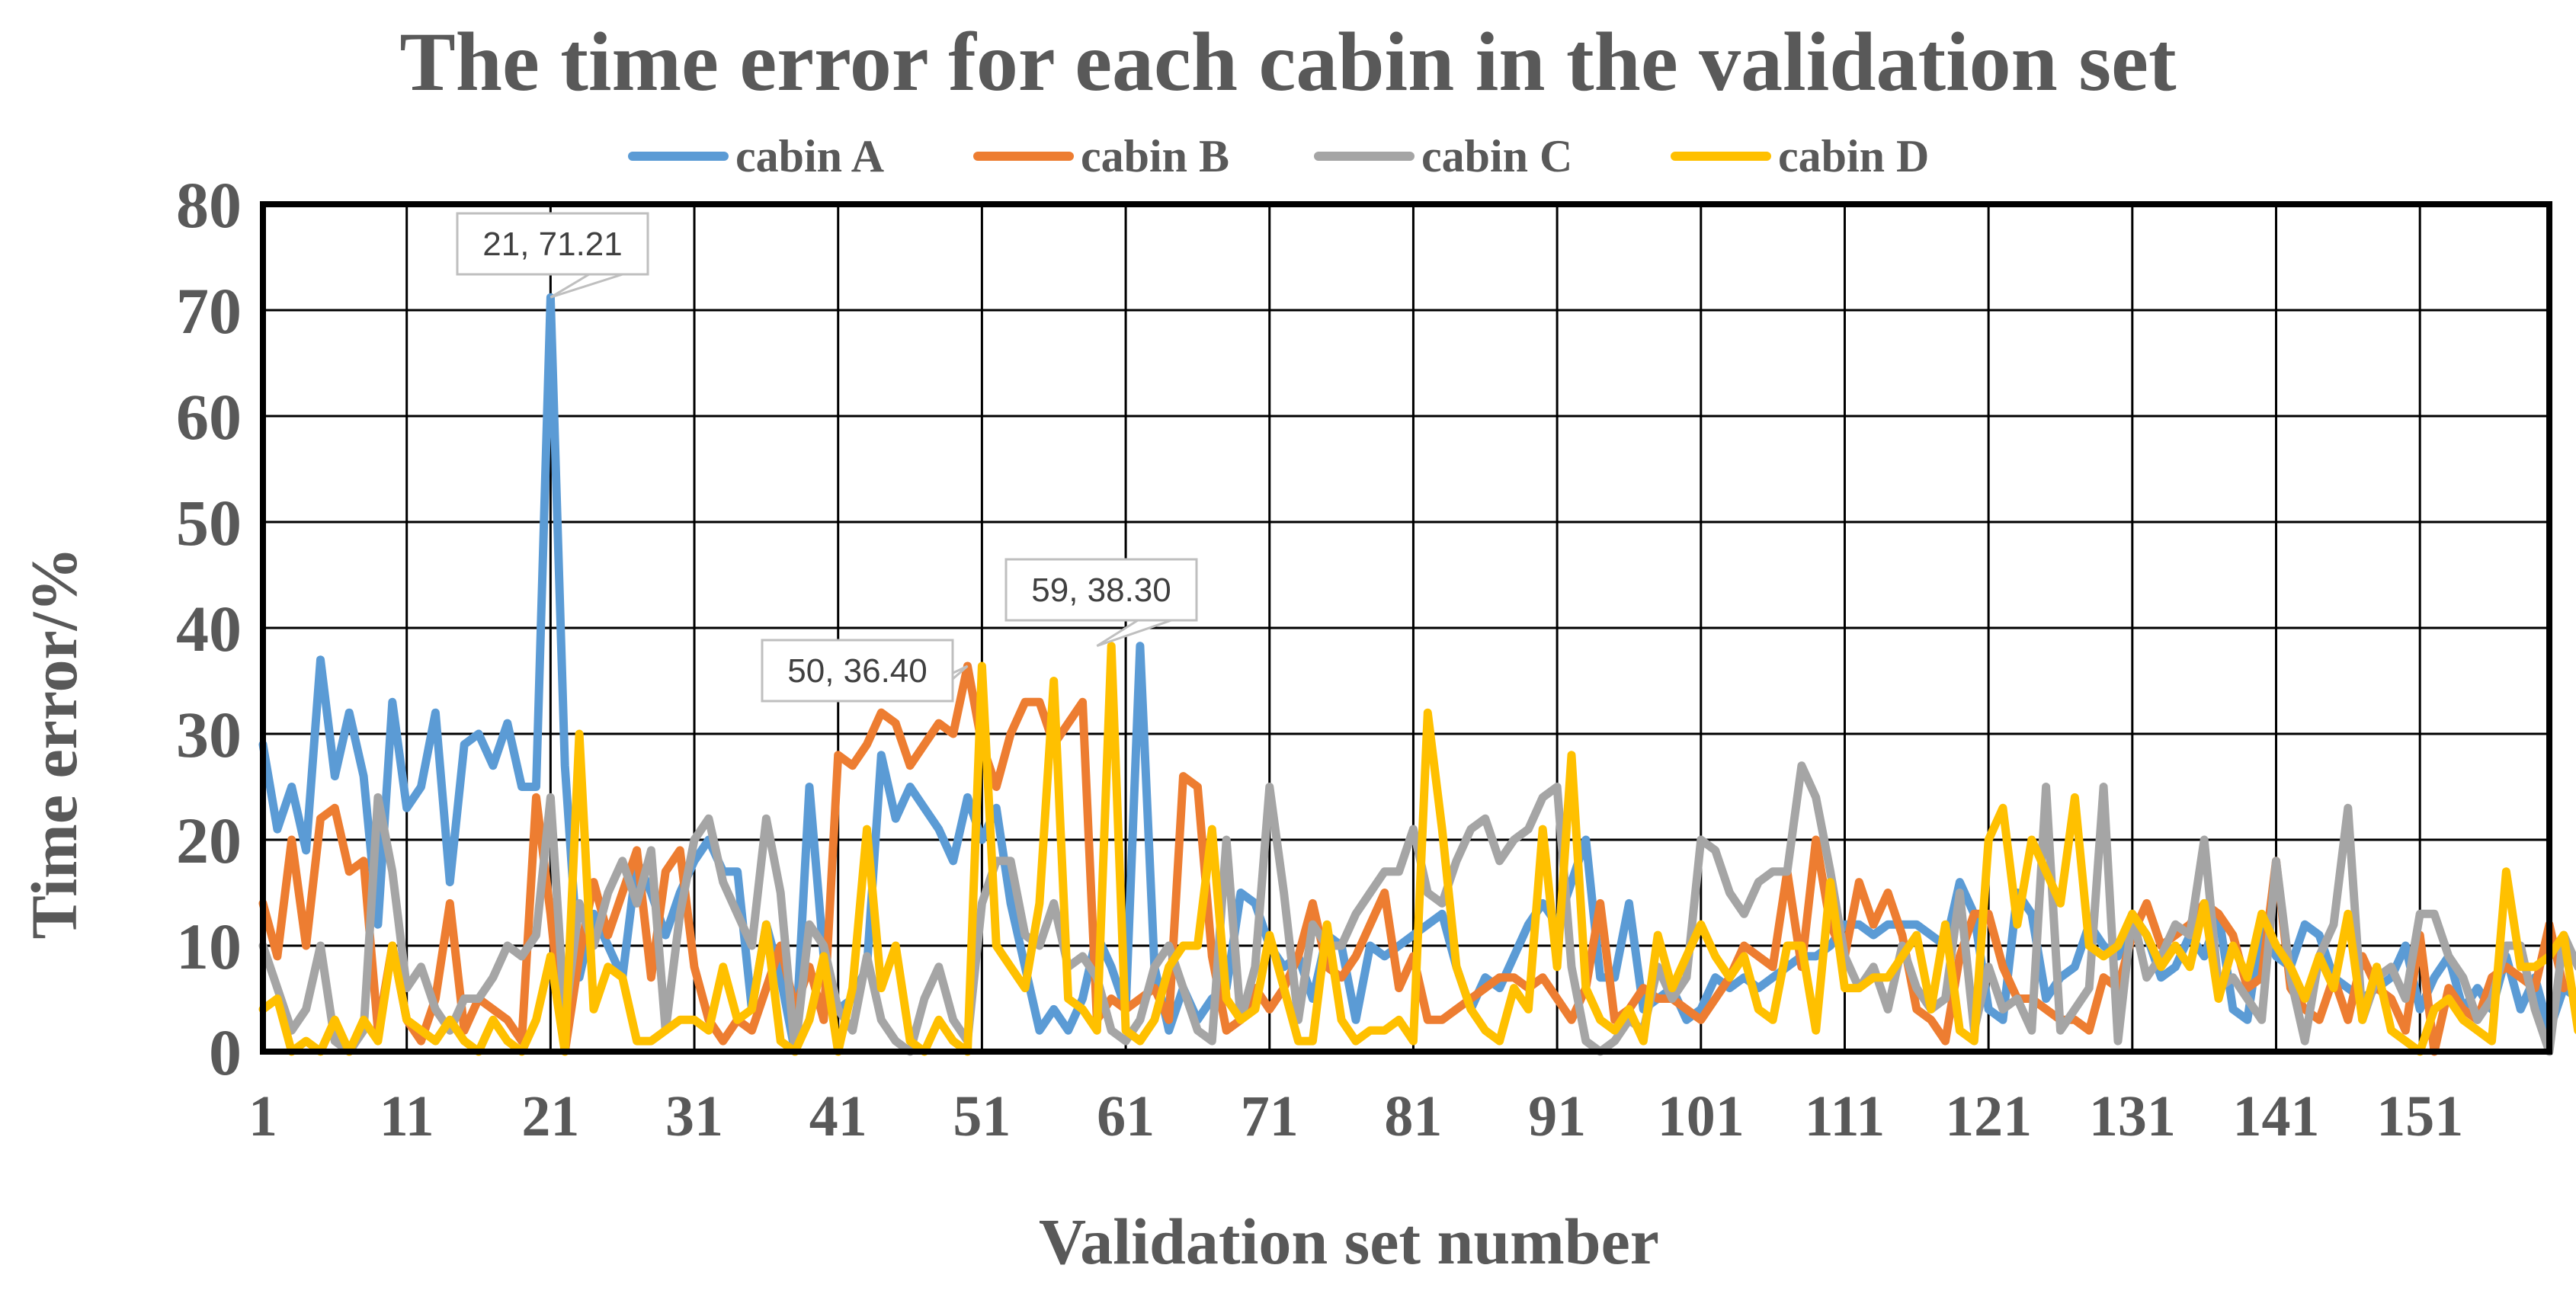 This screenshot has width=2576, height=1297. I want to click on x-axis-label: Validation set number, so click(1349, 1241).